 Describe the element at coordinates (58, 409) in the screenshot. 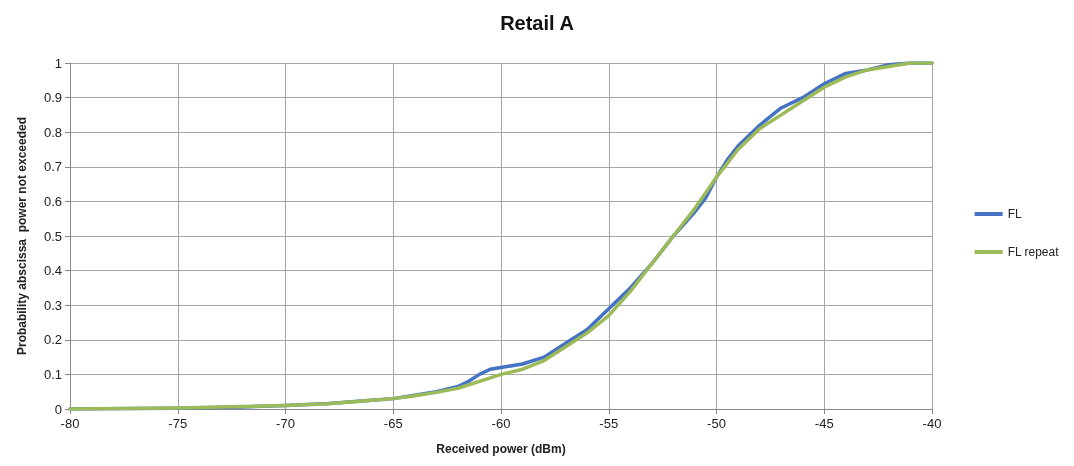

I see `y-tick-label: 0` at that location.